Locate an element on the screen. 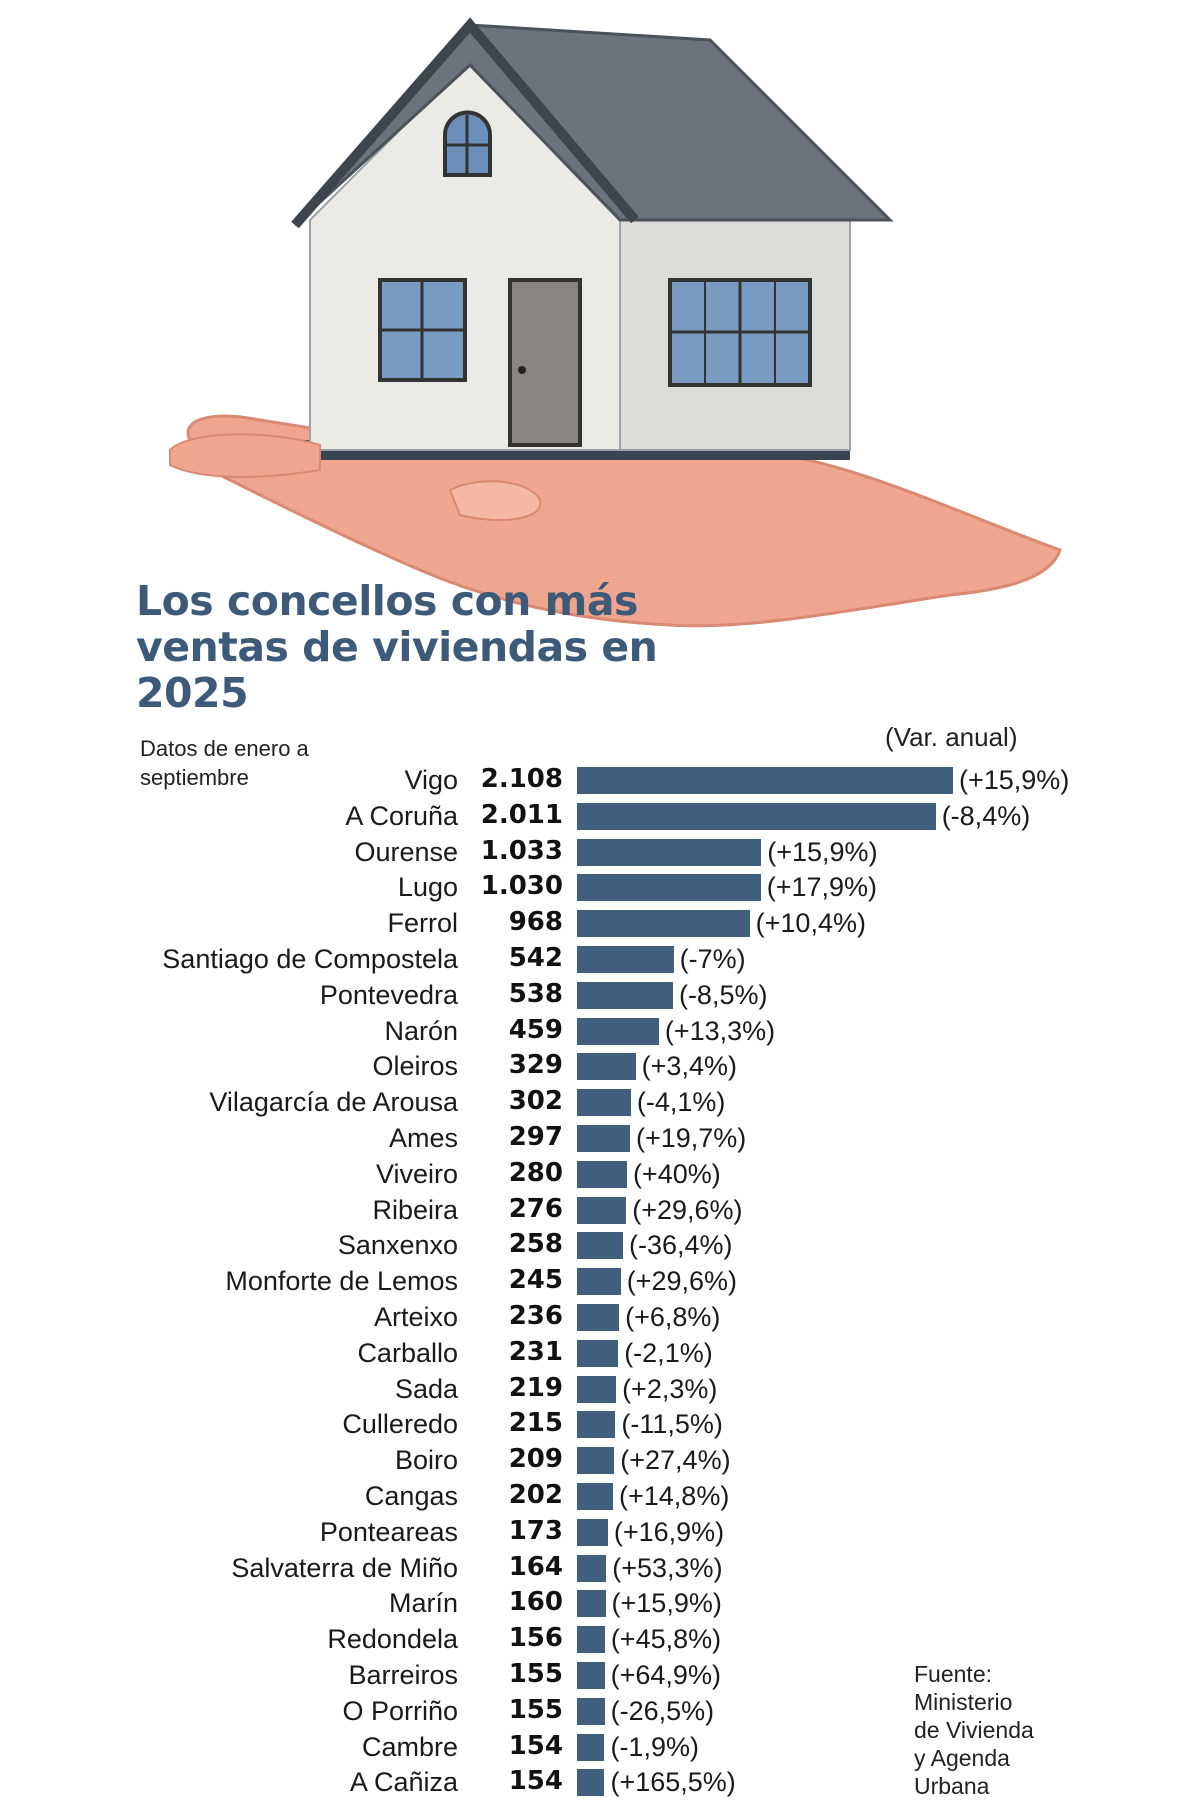 The height and width of the screenshot is (1819, 1200). bar-row: Lugo 1.030 (+17,9%) is located at coordinates (600, 887).